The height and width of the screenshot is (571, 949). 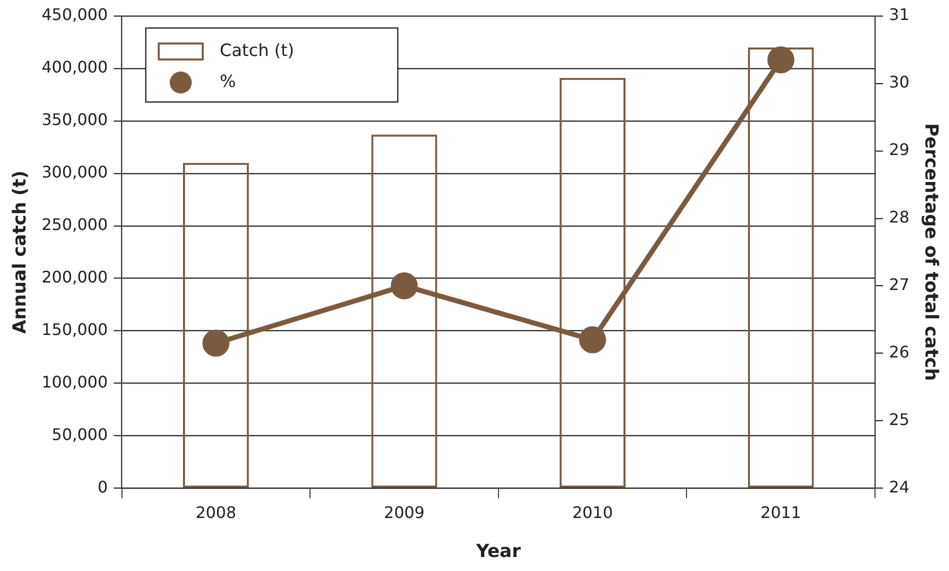 What do you see at coordinates (899, 150) in the screenshot?
I see `y2-tick-label: 29` at bounding box center [899, 150].